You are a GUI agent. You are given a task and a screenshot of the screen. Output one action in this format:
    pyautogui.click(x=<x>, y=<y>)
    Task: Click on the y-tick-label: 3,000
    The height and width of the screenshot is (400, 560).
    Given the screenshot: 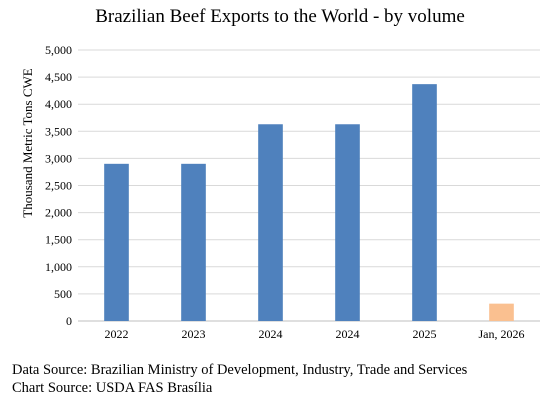 What is the action you would take?
    pyautogui.click(x=58, y=158)
    